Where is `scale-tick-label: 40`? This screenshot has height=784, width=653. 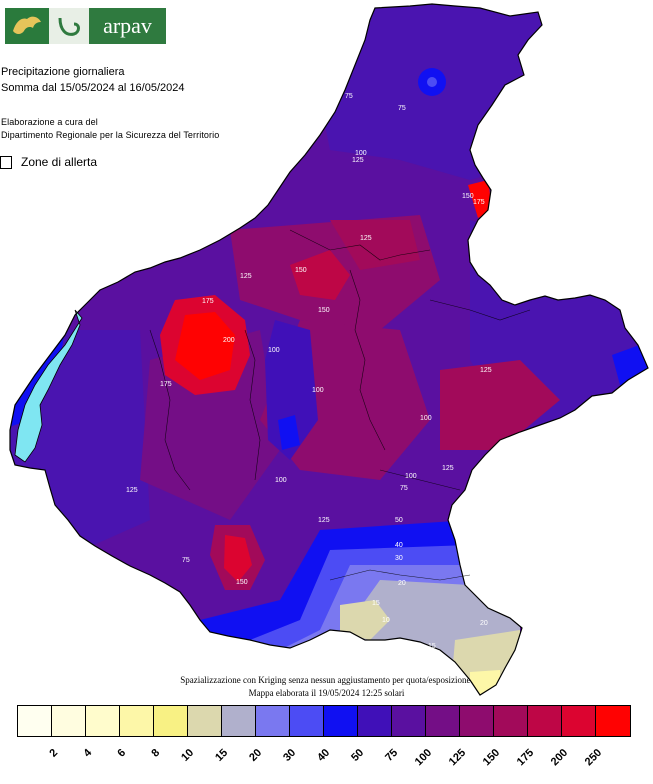 scale-tick-label: 40 is located at coordinates (324, 755).